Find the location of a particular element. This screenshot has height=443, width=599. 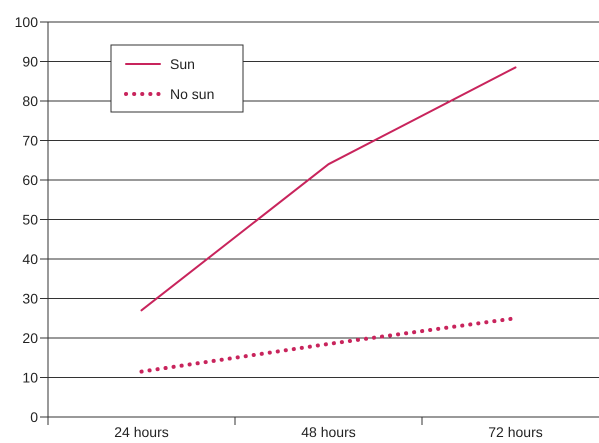

y-tick-label: 10 is located at coordinates (30, 377).